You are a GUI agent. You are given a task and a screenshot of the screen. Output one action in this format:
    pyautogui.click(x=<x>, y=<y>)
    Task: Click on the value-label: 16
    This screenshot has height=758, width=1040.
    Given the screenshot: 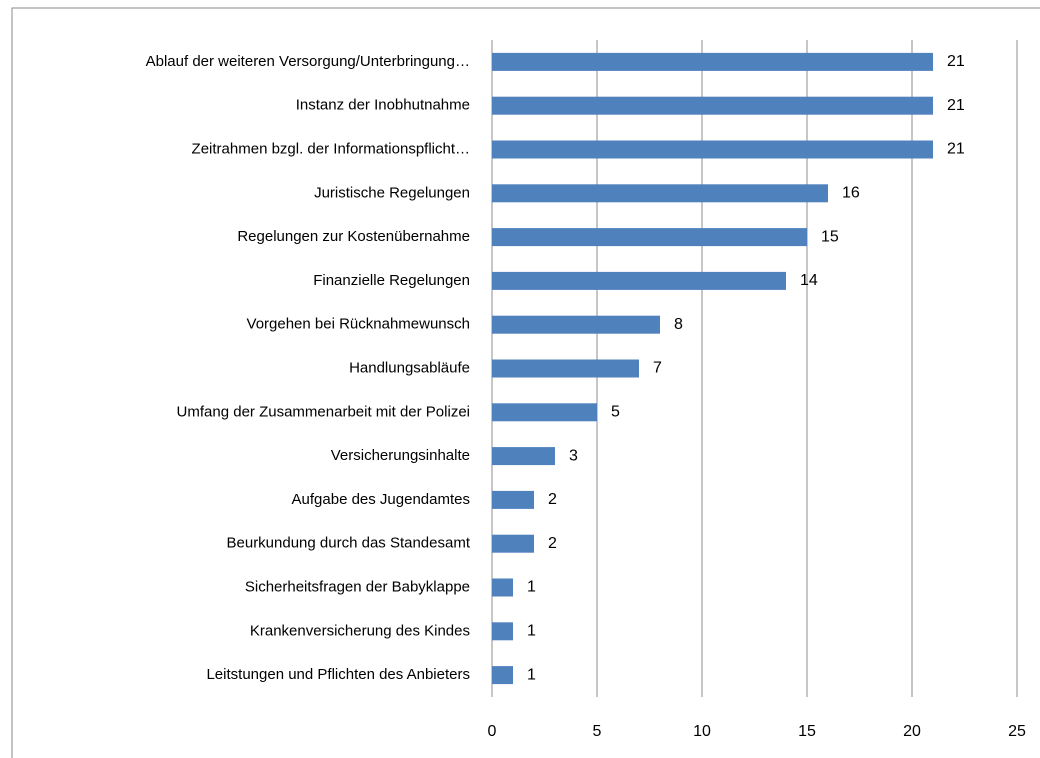 What is the action you would take?
    pyautogui.click(x=851, y=193)
    